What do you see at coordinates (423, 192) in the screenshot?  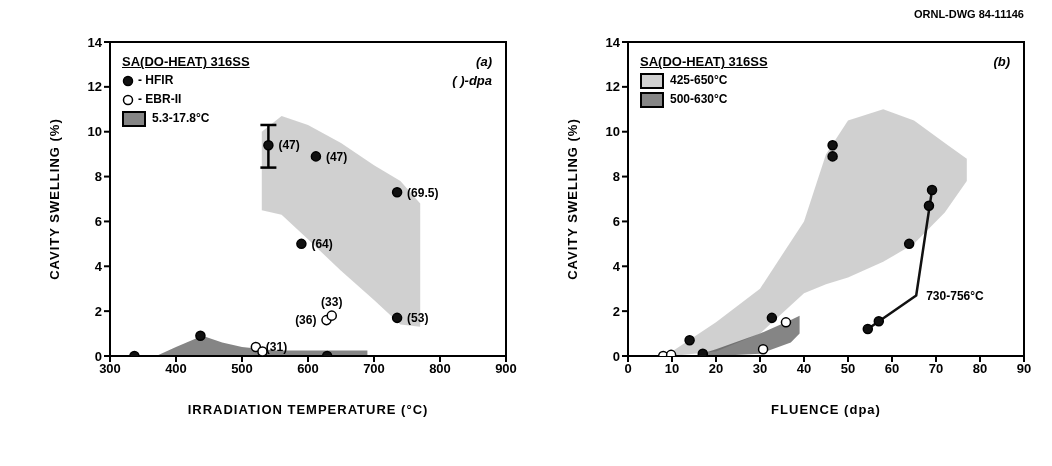 I see `annotation: (69.5)` at bounding box center [423, 192].